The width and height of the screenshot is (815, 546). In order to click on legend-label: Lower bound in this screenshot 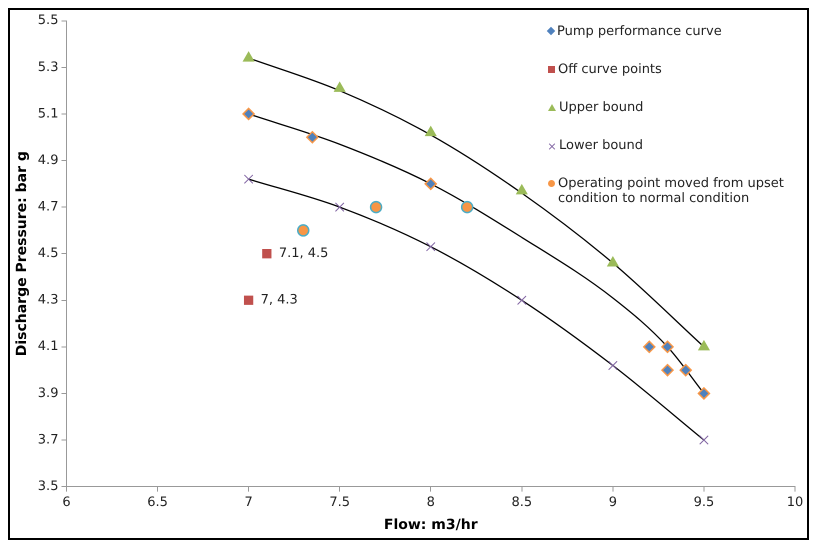, I will do `click(601, 145)`.